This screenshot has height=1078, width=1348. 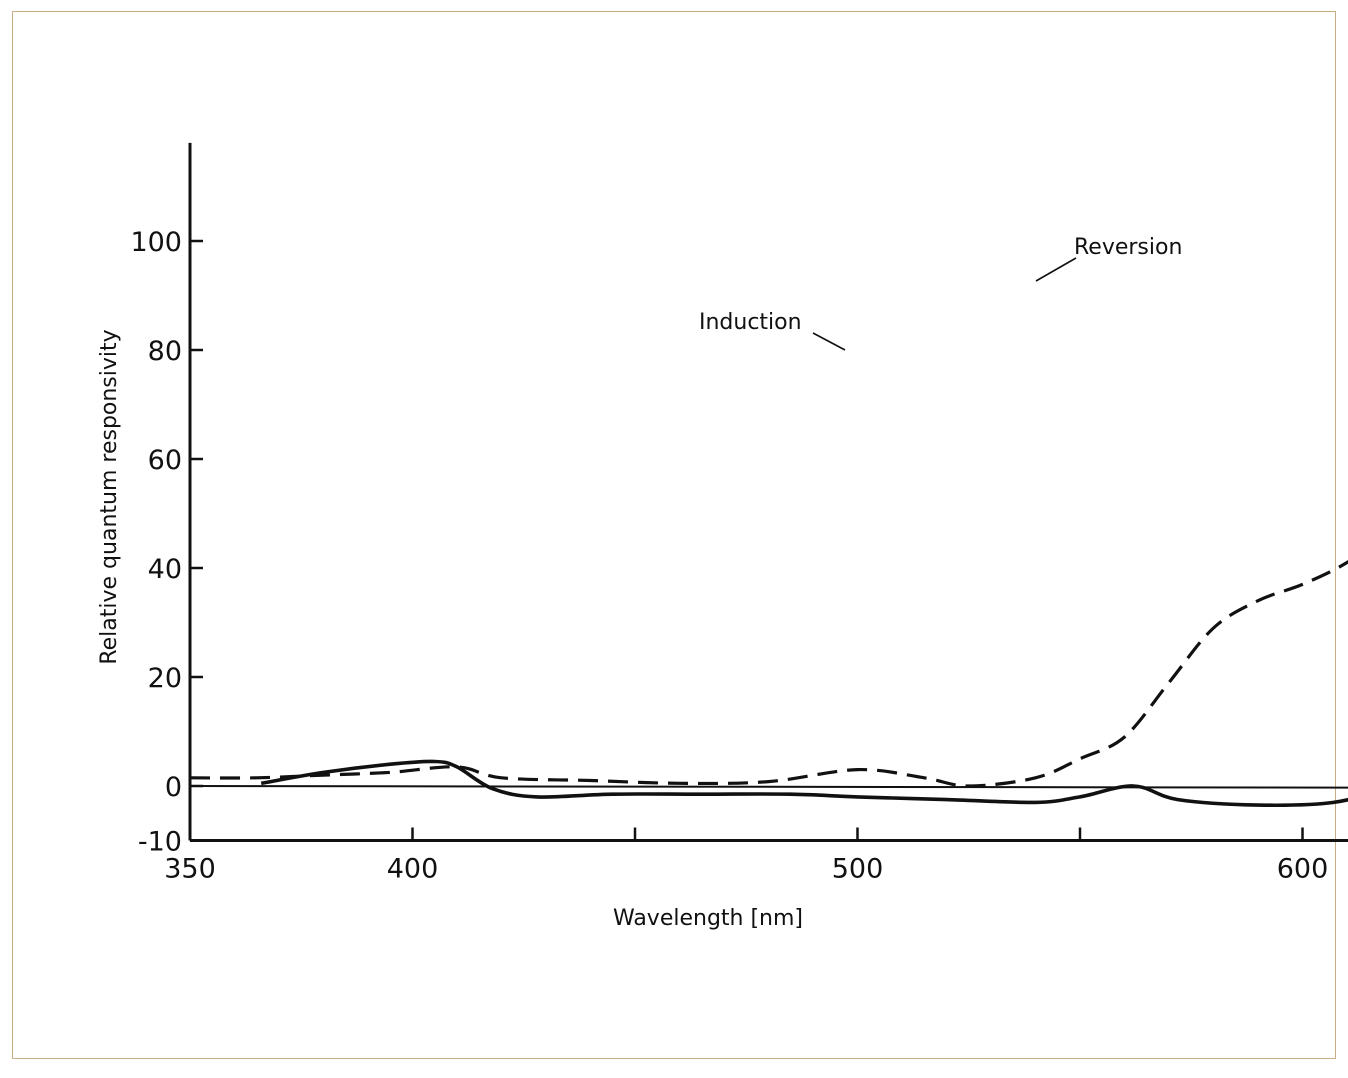 I want to click on x-tick-label: 350, so click(x=190, y=869).